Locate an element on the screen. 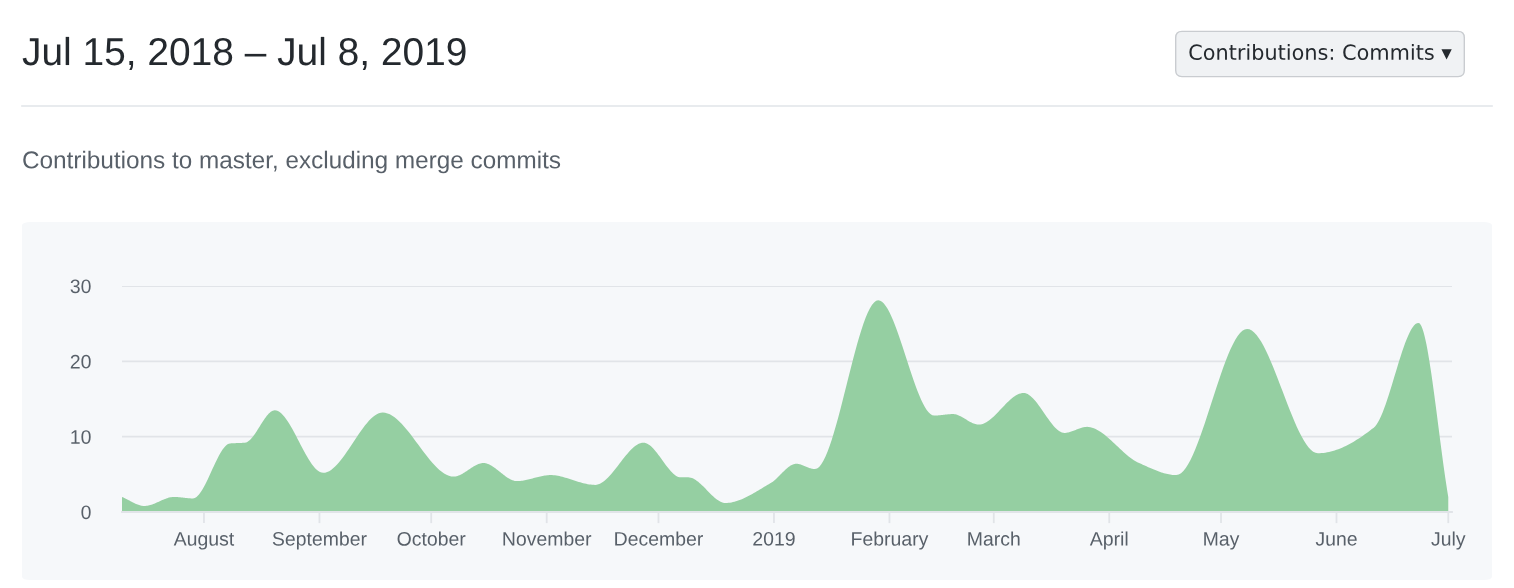  x-tick-label: August is located at coordinates (204, 541).